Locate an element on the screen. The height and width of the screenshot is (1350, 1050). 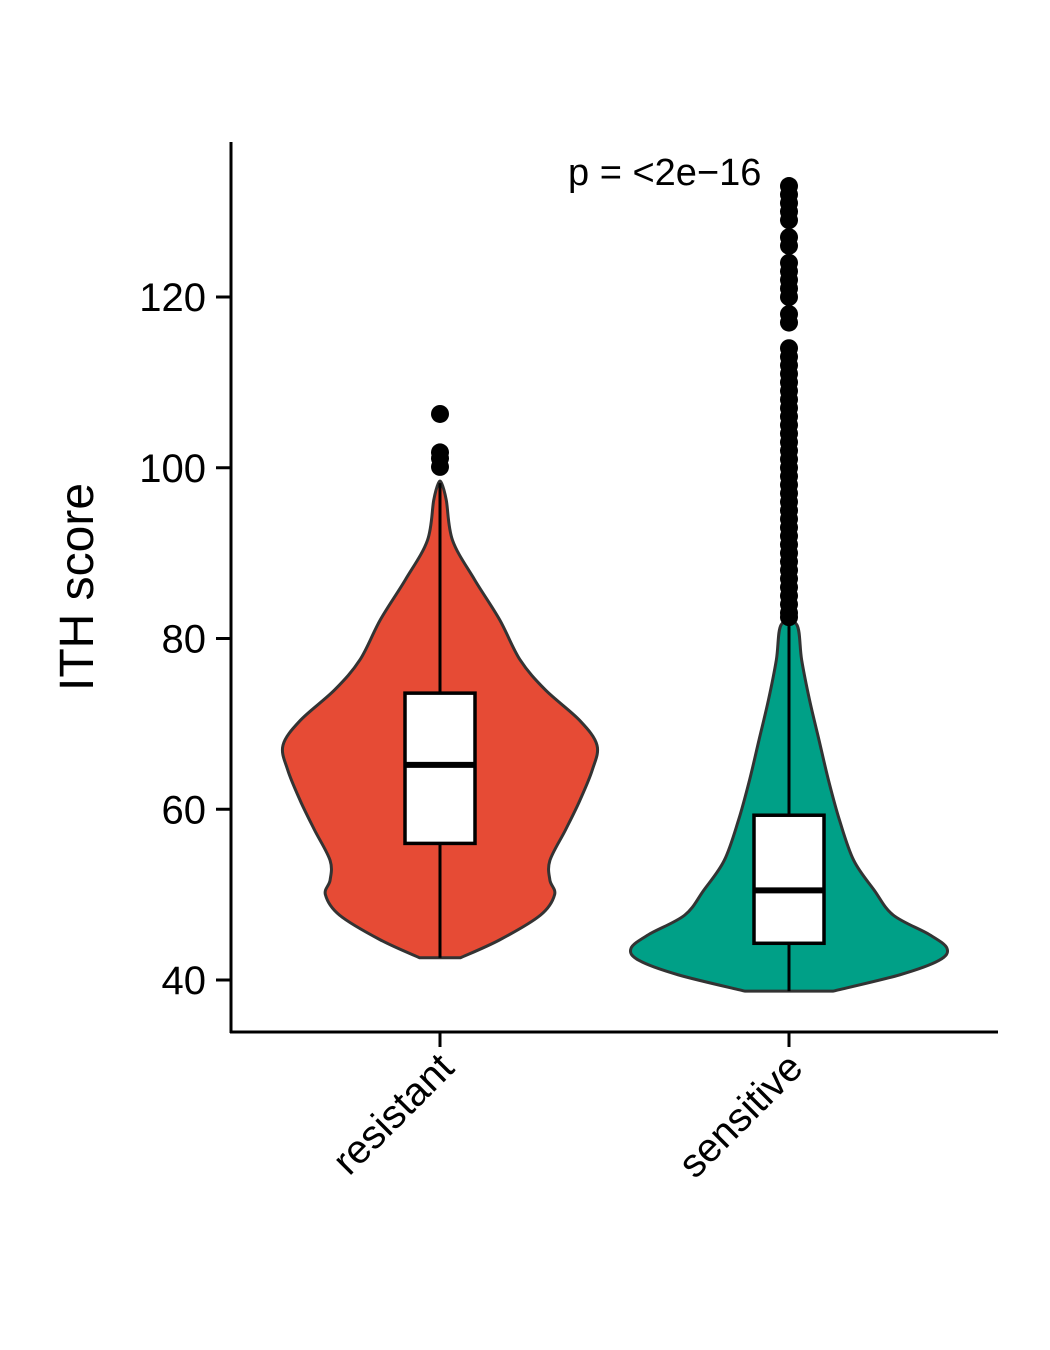
box-resistant is located at coordinates (440, 768).